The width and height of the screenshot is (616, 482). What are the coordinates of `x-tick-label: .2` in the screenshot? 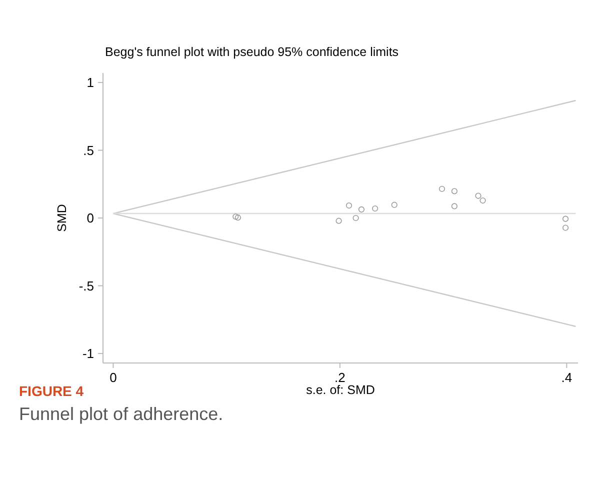 It's located at (340, 377).